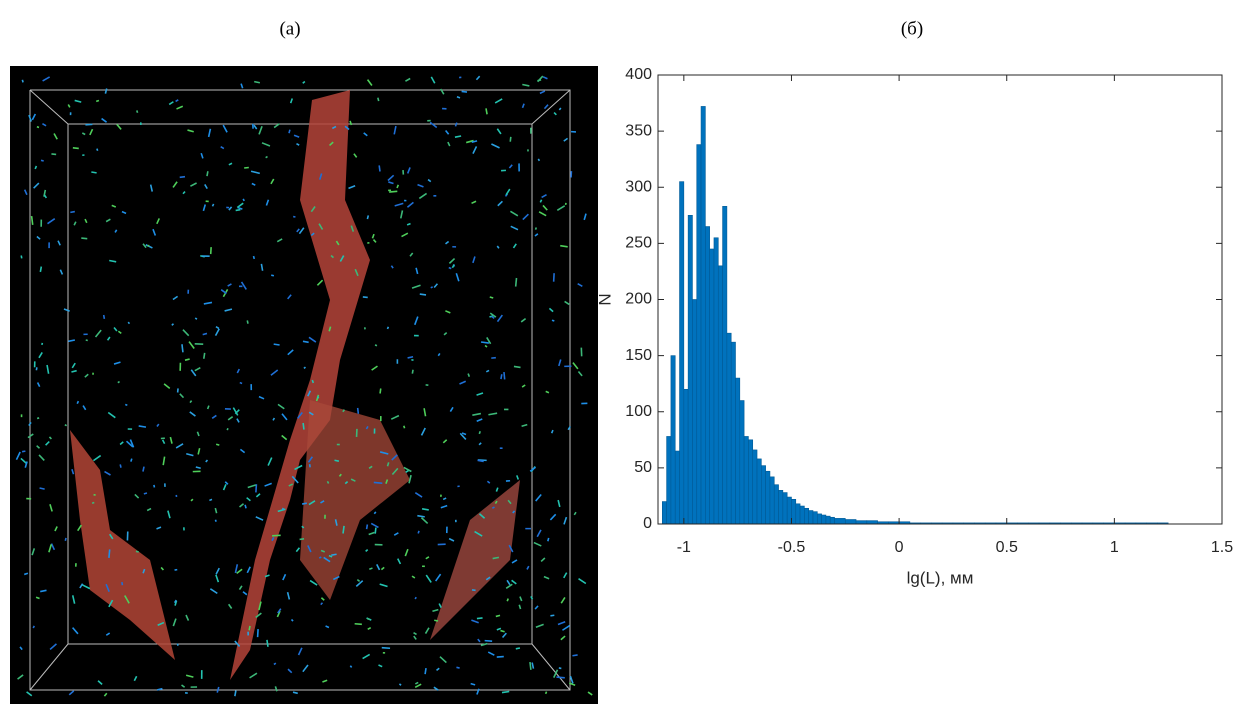  Describe the element at coordinates (638, 186) in the screenshot. I see `y-tick-label: 300` at that location.